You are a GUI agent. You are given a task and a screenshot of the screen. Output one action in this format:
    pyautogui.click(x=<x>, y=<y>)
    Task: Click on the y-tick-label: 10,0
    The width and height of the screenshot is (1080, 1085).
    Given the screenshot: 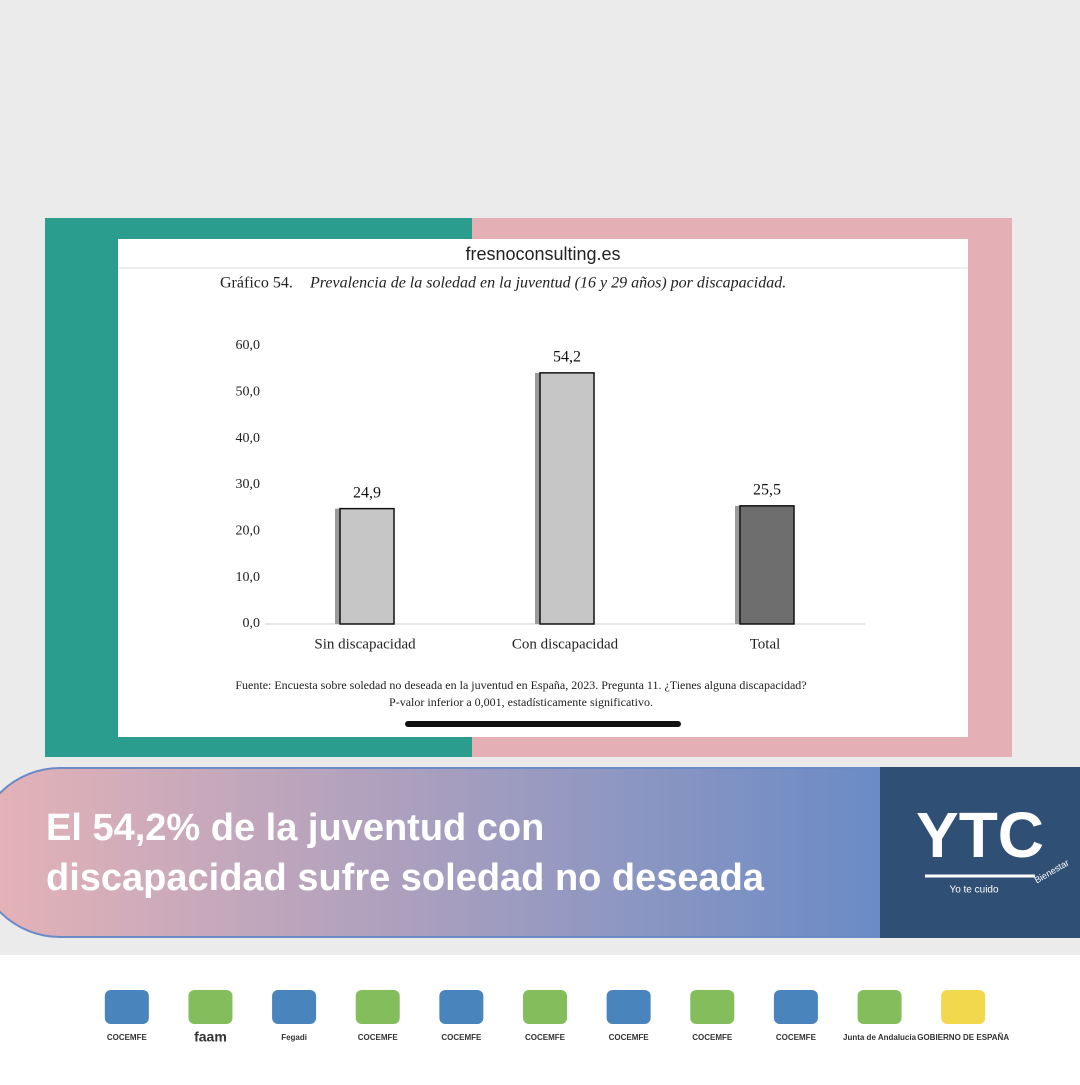 What is the action you would take?
    pyautogui.click(x=248, y=577)
    